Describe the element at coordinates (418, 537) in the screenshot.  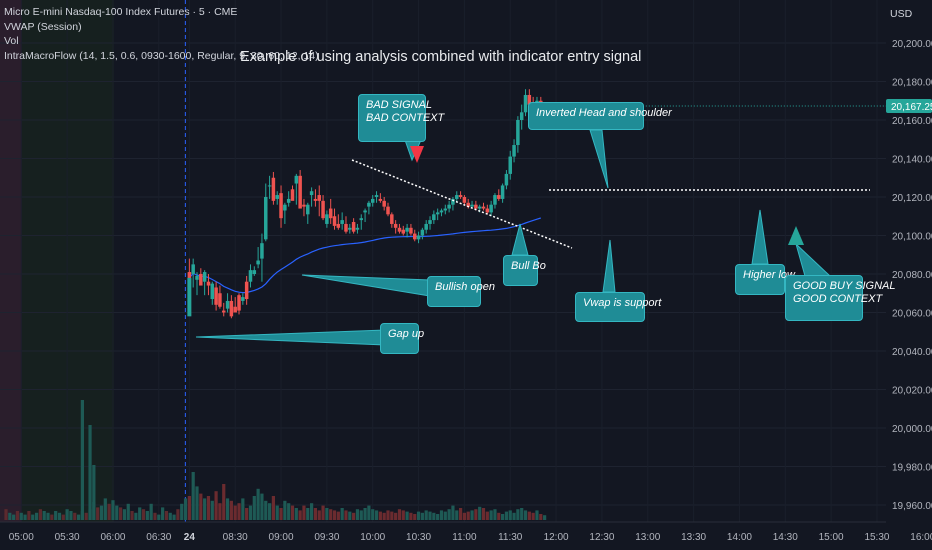
I see `time-tick-label: 10:30` at that location.